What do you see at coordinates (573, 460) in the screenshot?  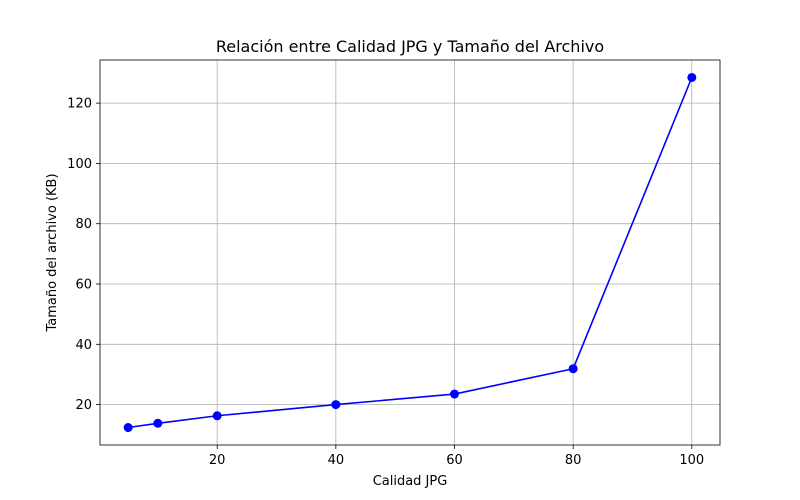 I see `x-tick-label: 80` at bounding box center [573, 460].